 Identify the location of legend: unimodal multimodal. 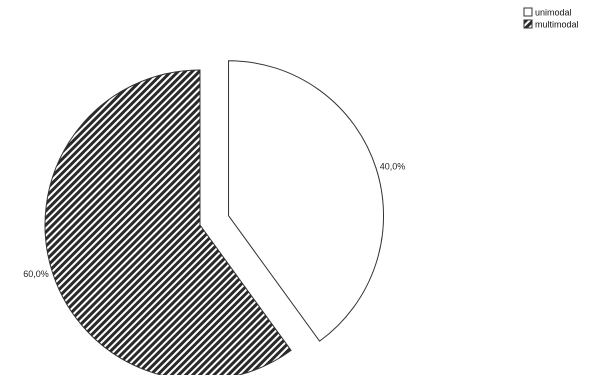
(551, 18).